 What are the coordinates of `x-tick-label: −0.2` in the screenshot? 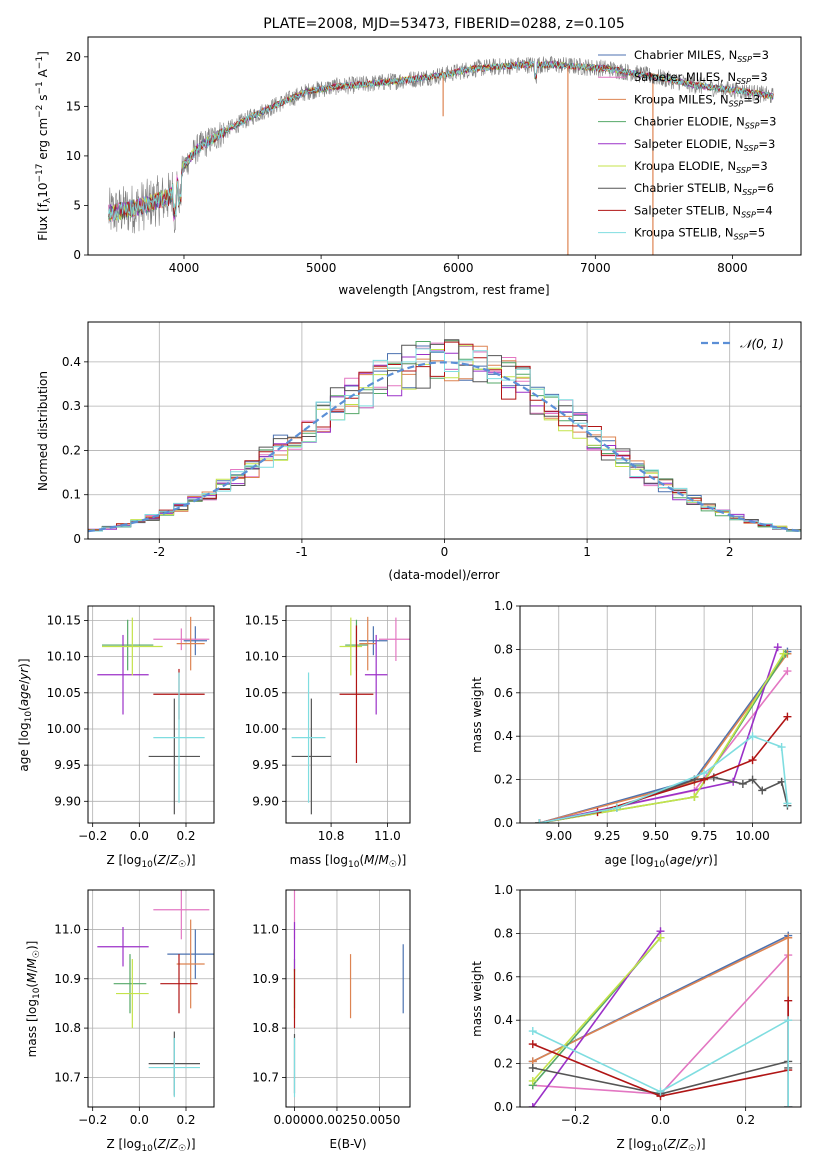 It's located at (92, 1120).